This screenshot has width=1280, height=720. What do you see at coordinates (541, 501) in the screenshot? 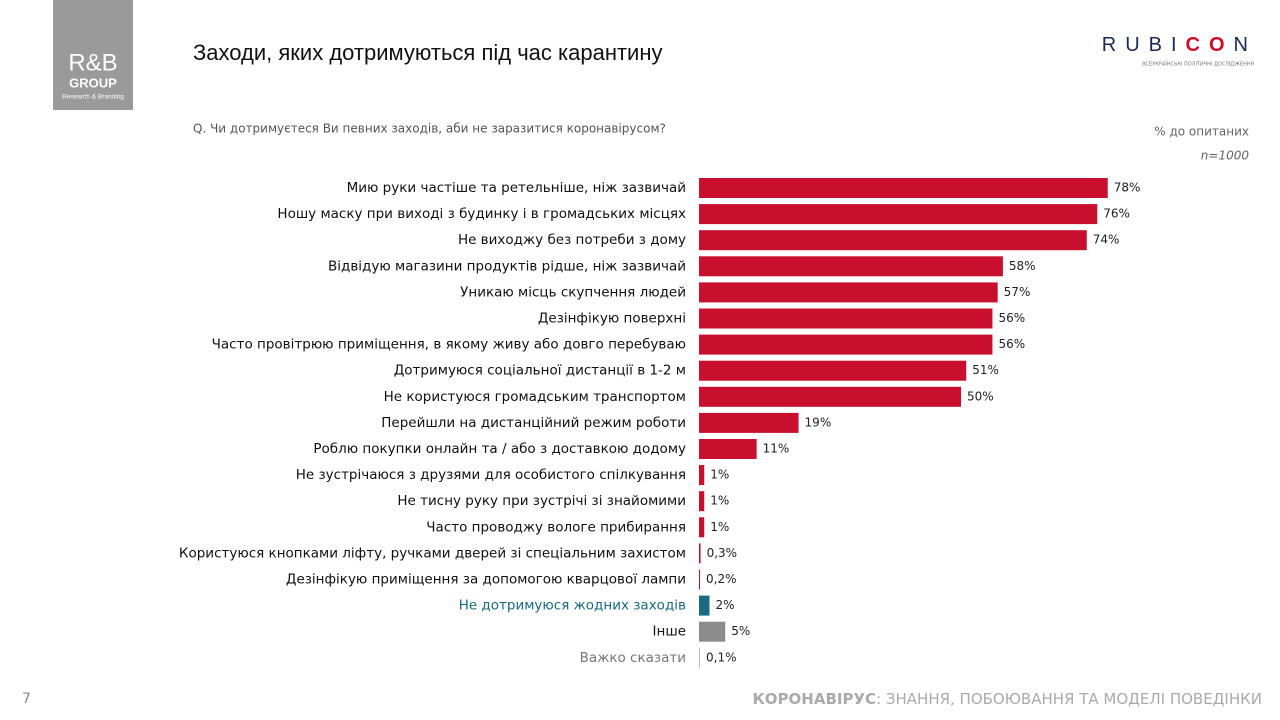
I see `category-label: Не тисну руку при зустрічі зі знайомими` at bounding box center [541, 501].